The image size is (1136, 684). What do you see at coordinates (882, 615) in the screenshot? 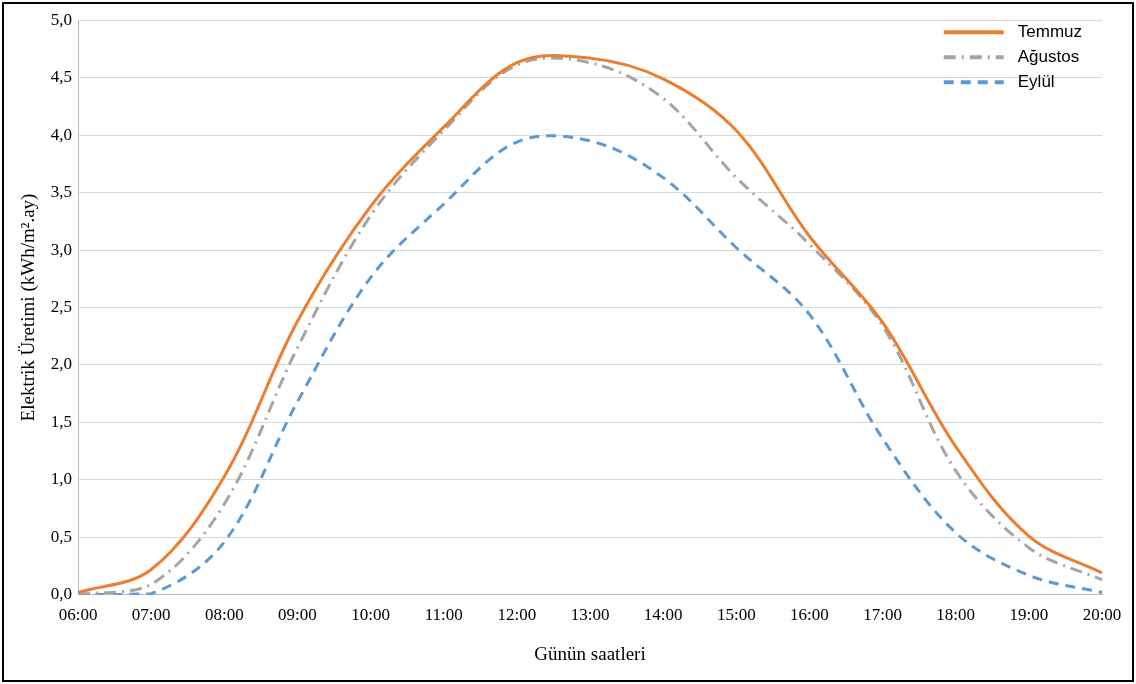
I see `x-tick-label: 17:00` at bounding box center [882, 615].